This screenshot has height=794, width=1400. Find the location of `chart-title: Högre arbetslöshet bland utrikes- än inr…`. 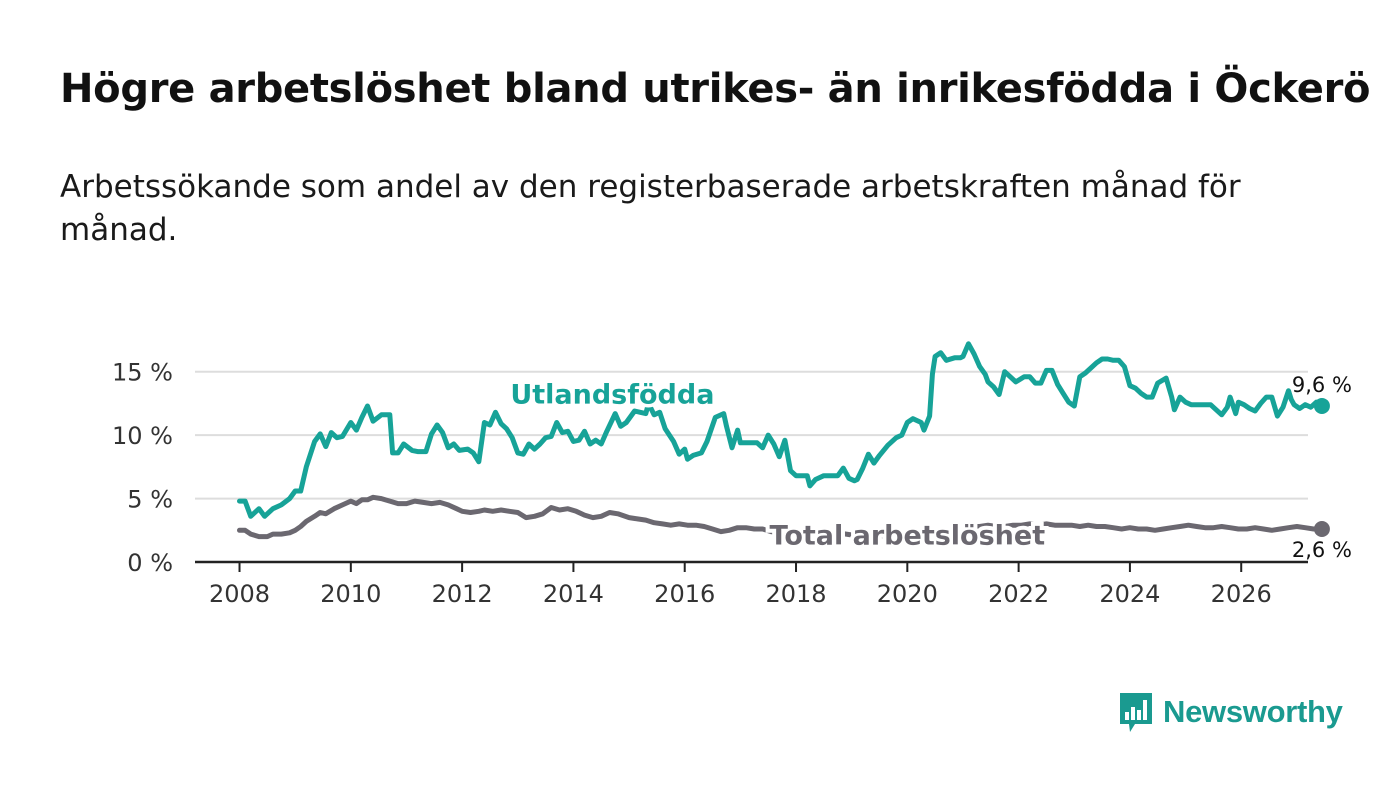

chart-title: Högre arbetslöshet bland utrikes- än inr… is located at coordinates (715, 89).